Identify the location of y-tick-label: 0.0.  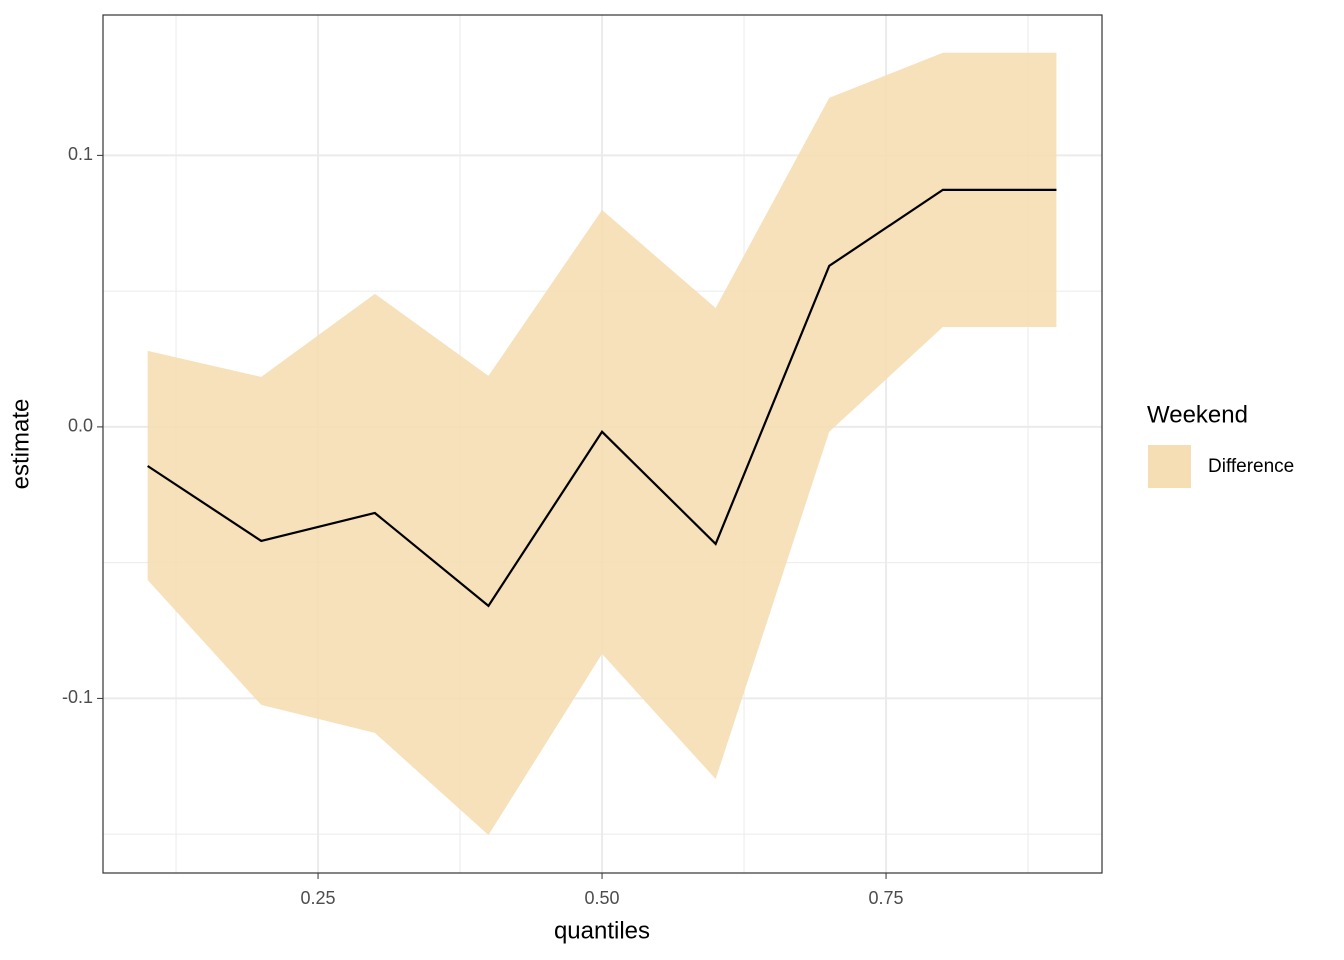
(80, 426).